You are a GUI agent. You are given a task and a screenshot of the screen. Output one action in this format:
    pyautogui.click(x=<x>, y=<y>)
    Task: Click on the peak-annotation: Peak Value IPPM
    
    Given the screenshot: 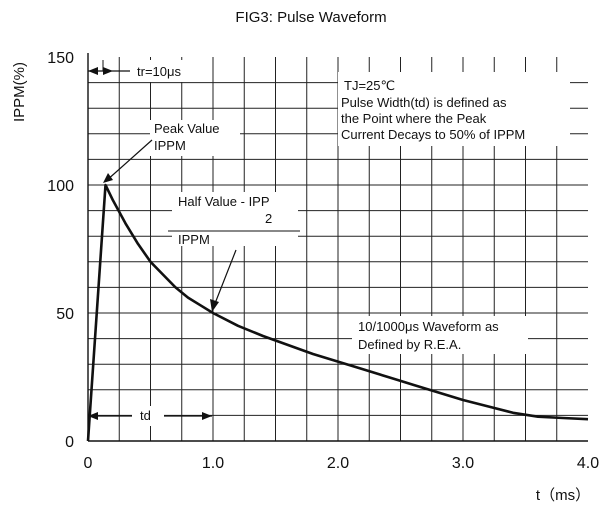 What is the action you would take?
    pyautogui.click(x=171, y=151)
    